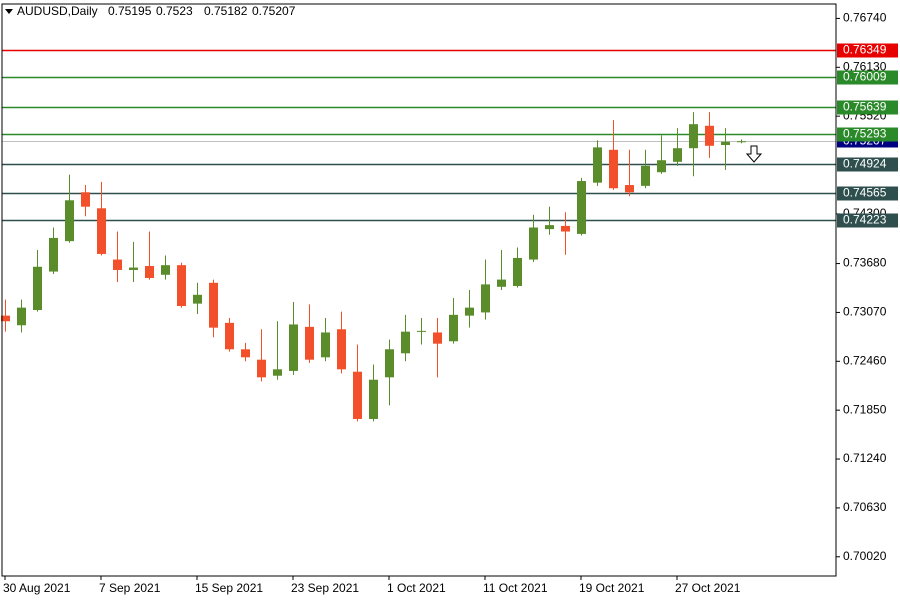 This screenshot has width=900, height=600. Describe the element at coordinates (226, 11) in the screenshot. I see `ohlc-low: 0.75182` at that location.